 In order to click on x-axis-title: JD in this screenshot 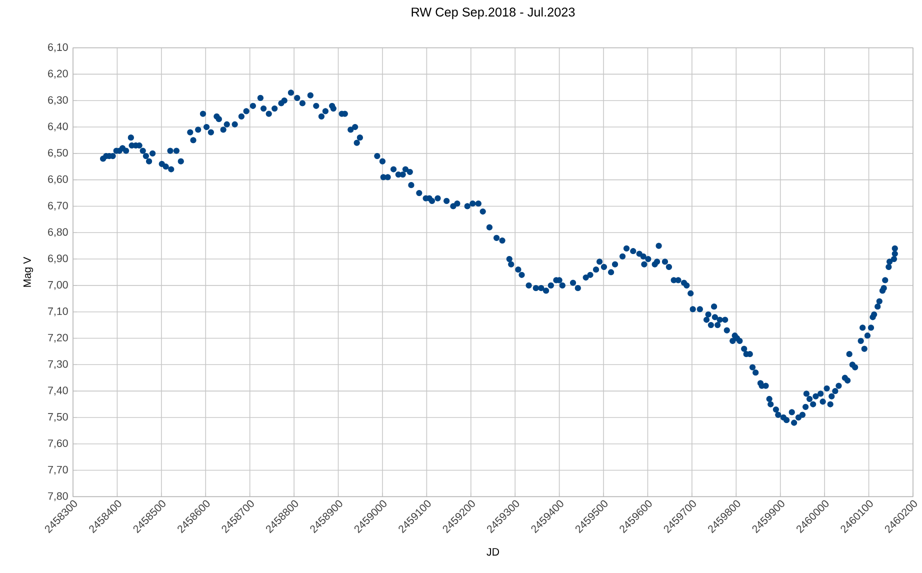, I will do `click(493, 552)`.